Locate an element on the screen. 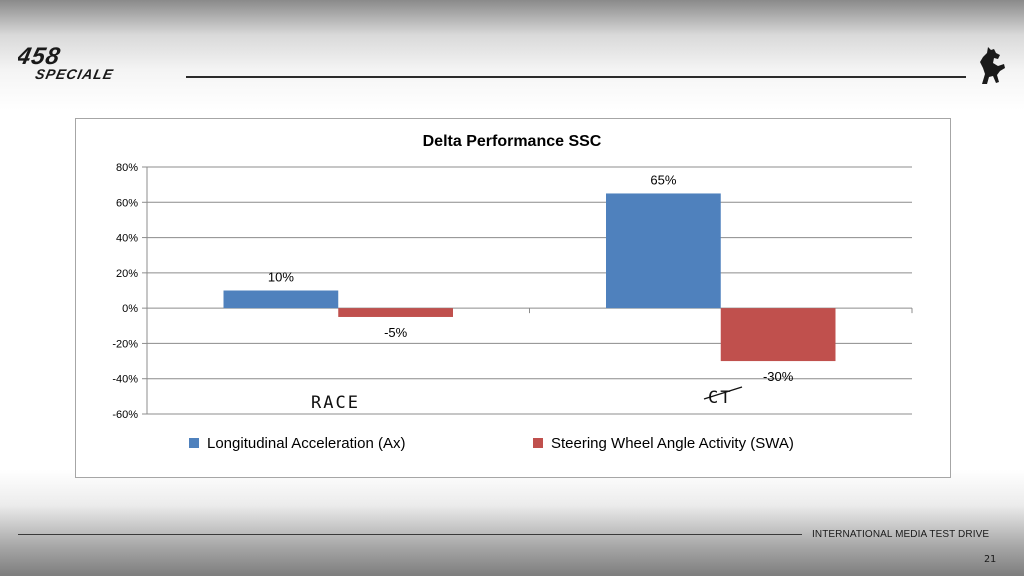 This screenshot has width=1024, height=576. footer-rule is located at coordinates (410, 534).